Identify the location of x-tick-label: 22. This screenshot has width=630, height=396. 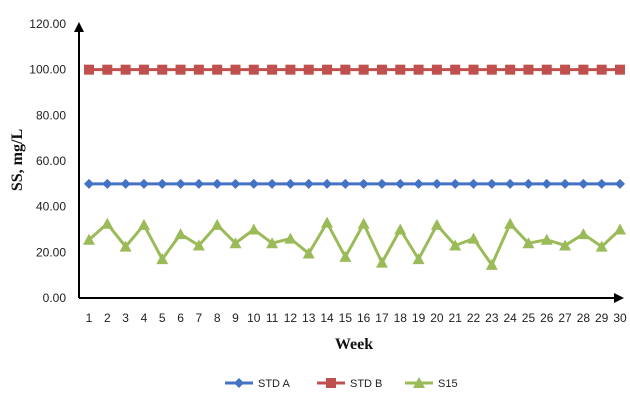
(474, 318).